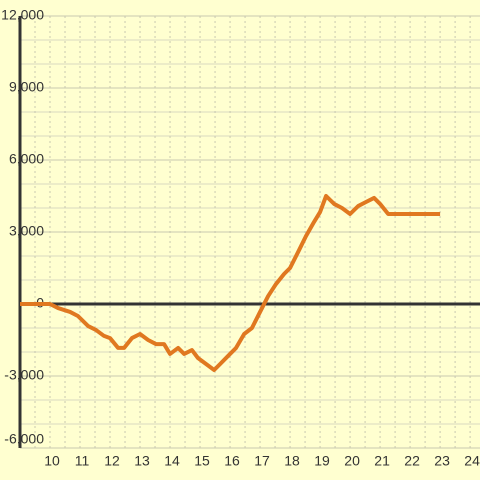  Describe the element at coordinates (472, 461) in the screenshot. I see `x-tick-label: 24` at that location.